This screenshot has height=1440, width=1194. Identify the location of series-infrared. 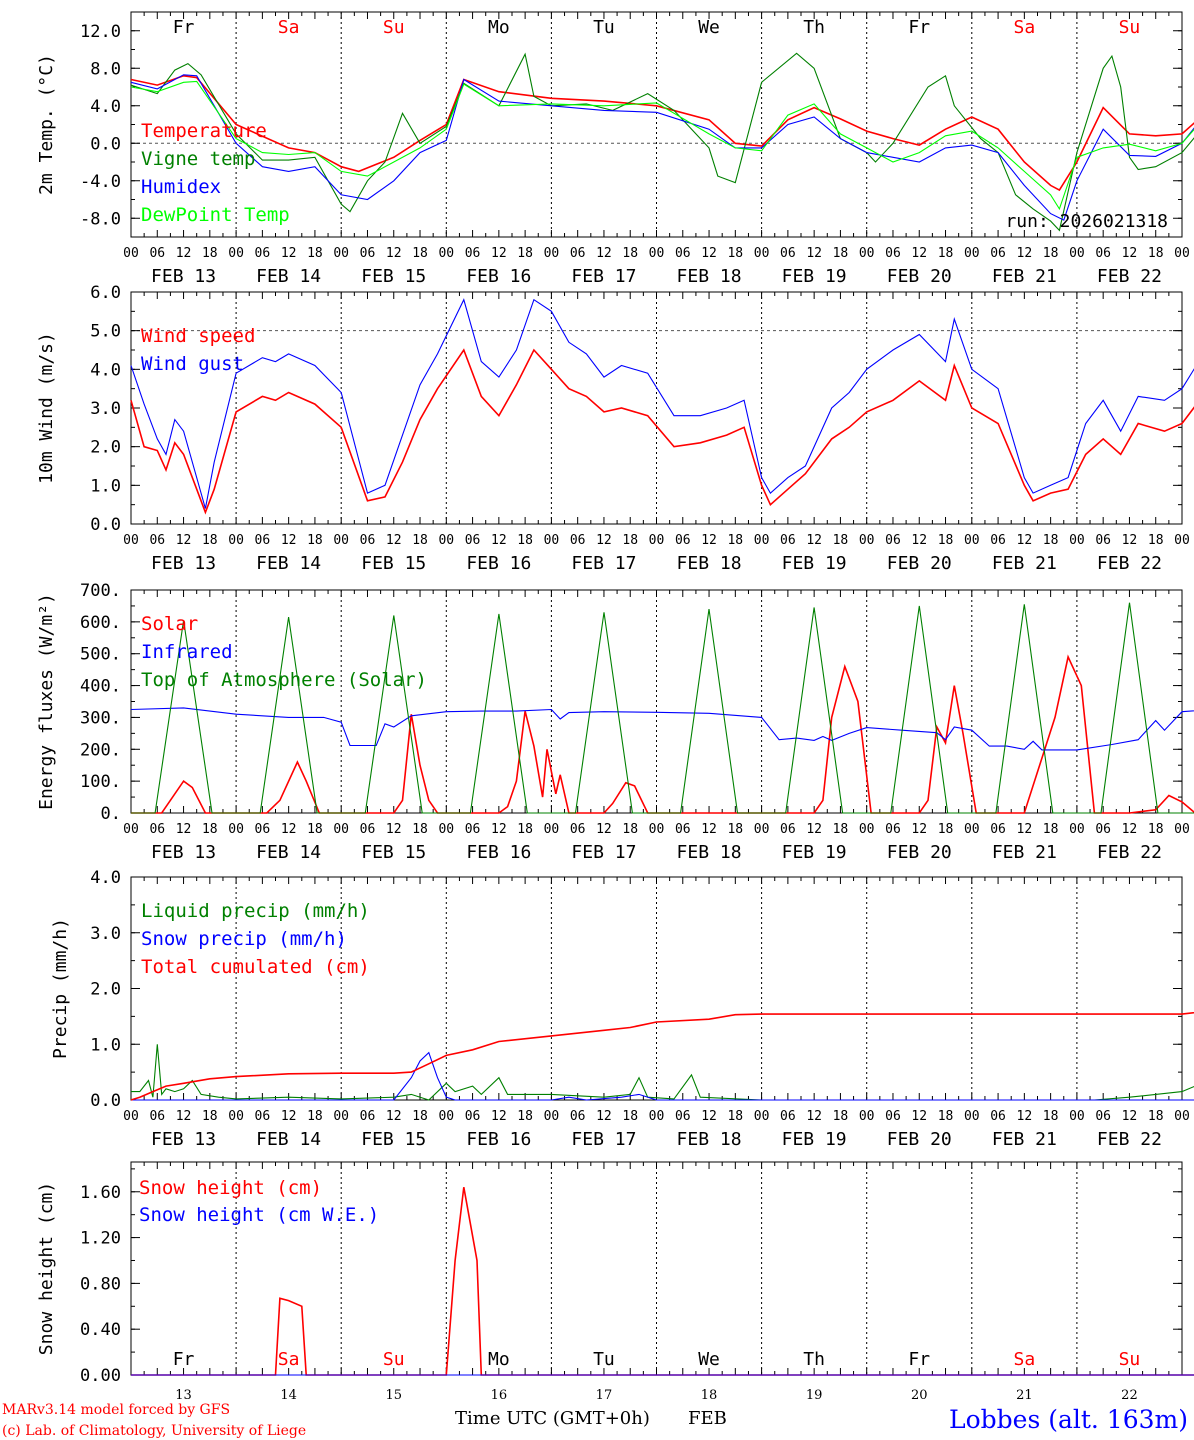
(662, 729).